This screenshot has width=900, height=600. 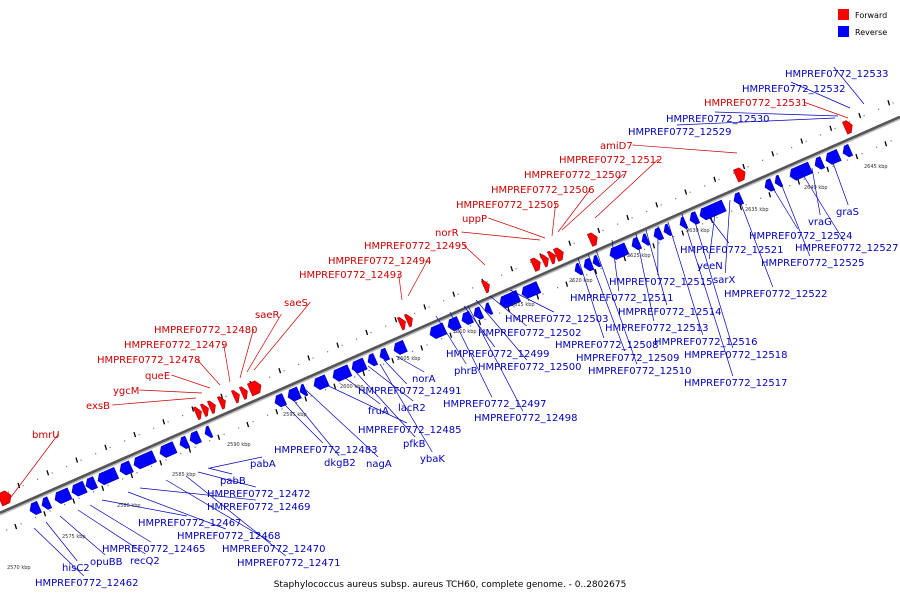 What do you see at coordinates (639, 371) in the screenshot?
I see `gene-label: HMPREF0772_12510` at bounding box center [639, 371].